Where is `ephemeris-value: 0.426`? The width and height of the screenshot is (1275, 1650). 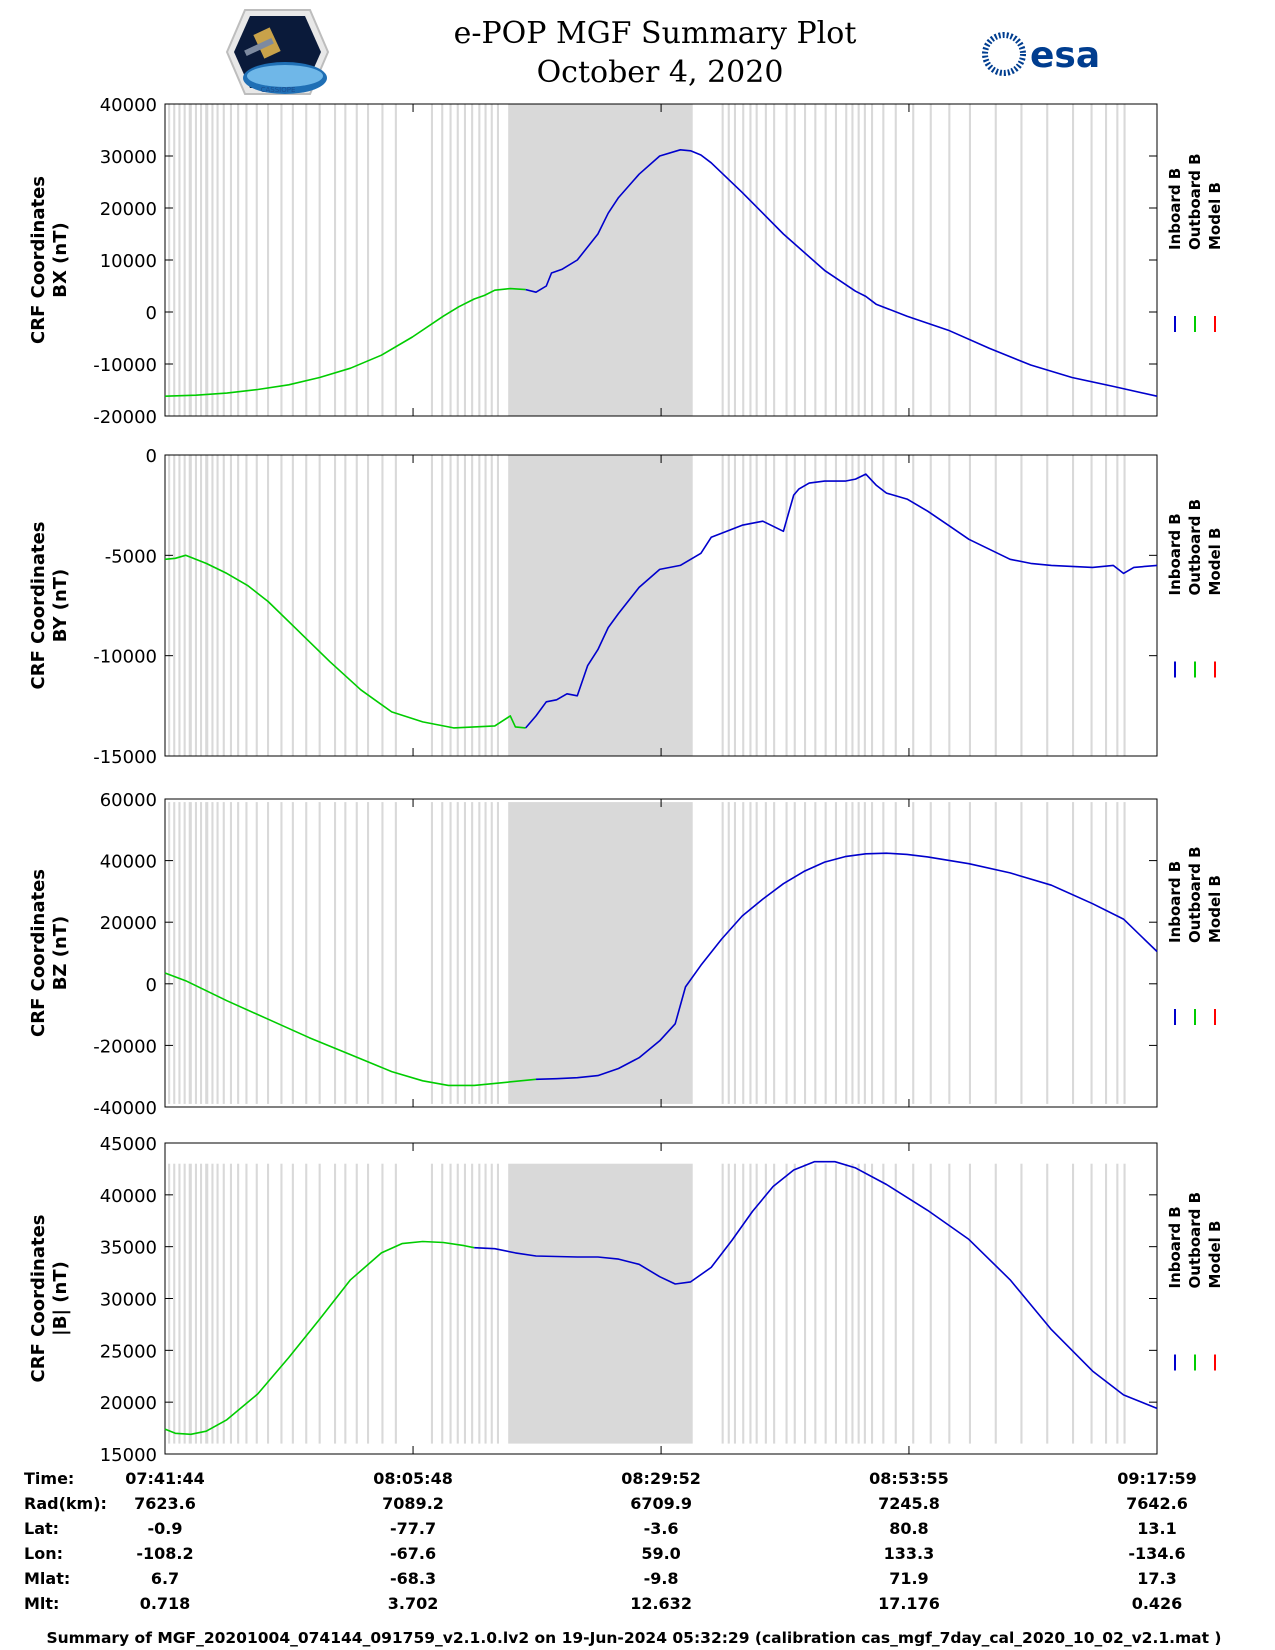 ephemeris-value: 0.426 is located at coordinates (1157, 1603).